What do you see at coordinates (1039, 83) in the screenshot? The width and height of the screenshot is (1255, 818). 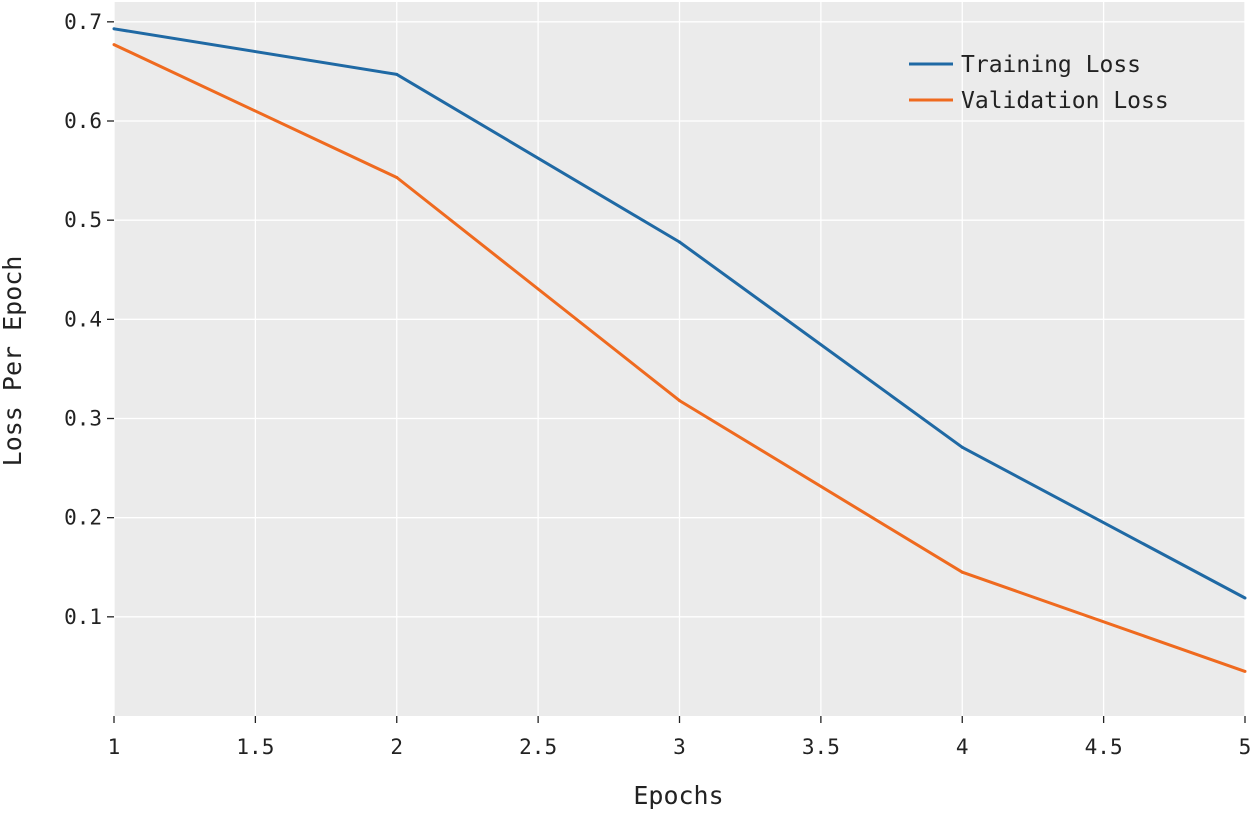 I see `legend: Training Loss Validation Loss` at bounding box center [1039, 83].